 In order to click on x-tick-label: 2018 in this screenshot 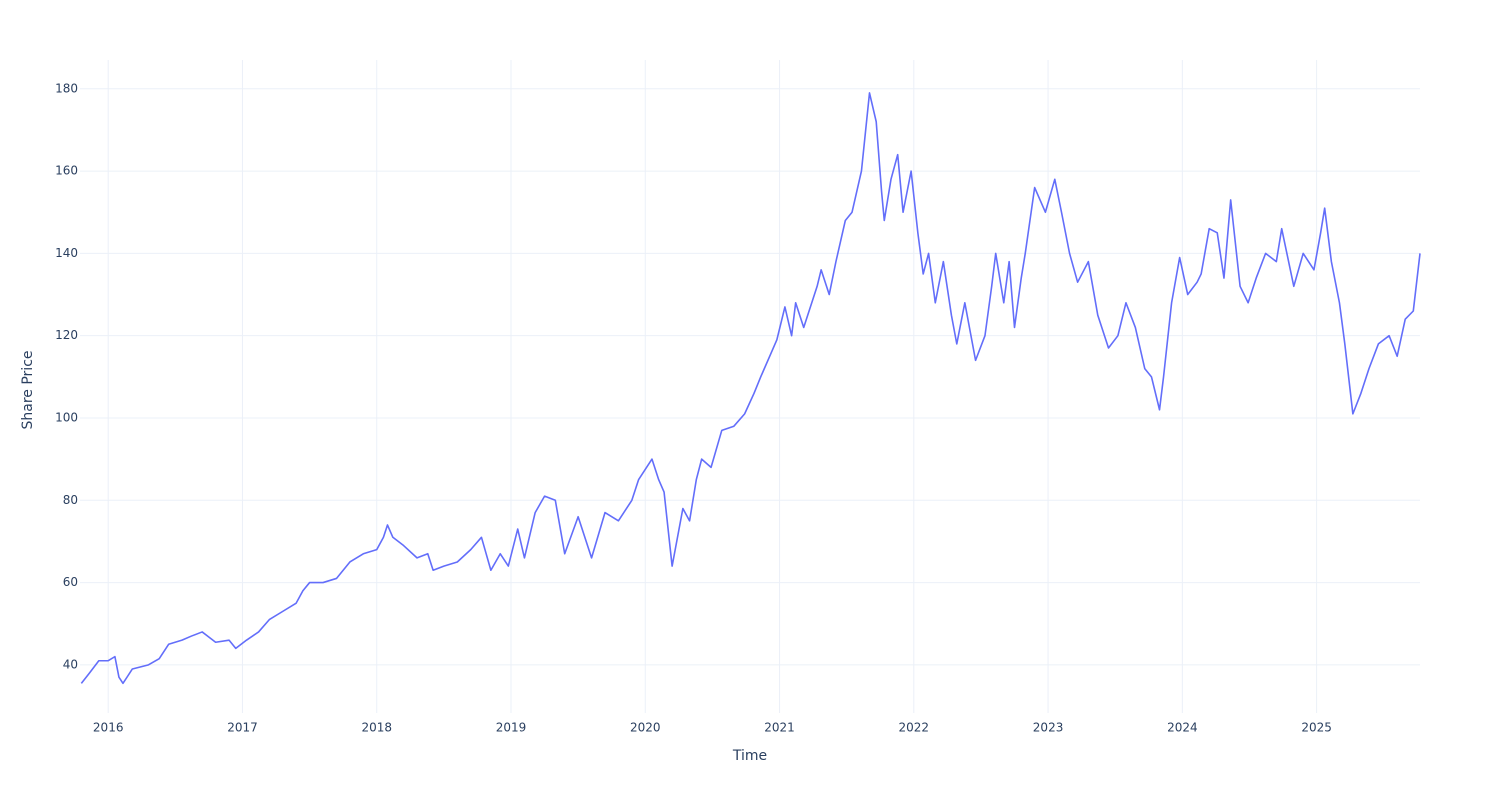, I will do `click(376, 728)`.